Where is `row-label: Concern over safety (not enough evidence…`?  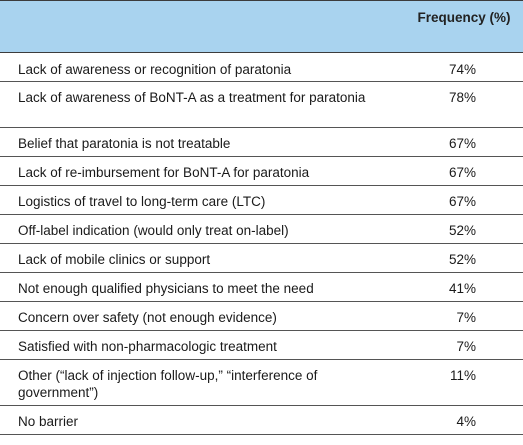
row-label: Concern over safety (not enough evidence… is located at coordinates (147, 317).